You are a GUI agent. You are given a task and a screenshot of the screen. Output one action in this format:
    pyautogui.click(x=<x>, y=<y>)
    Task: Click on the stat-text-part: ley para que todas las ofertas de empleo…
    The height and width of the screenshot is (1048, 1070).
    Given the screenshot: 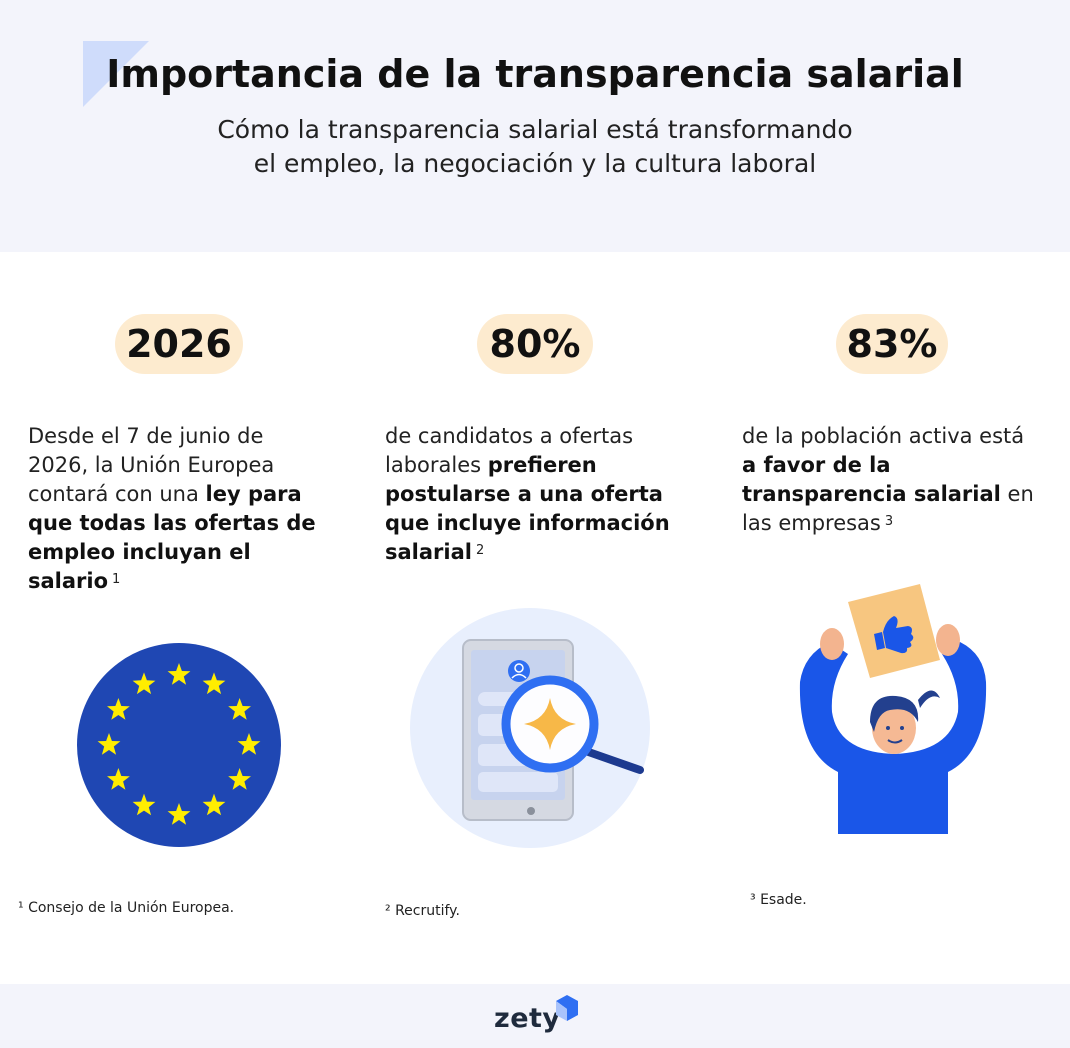 What is the action you would take?
    pyautogui.click(x=172, y=537)
    